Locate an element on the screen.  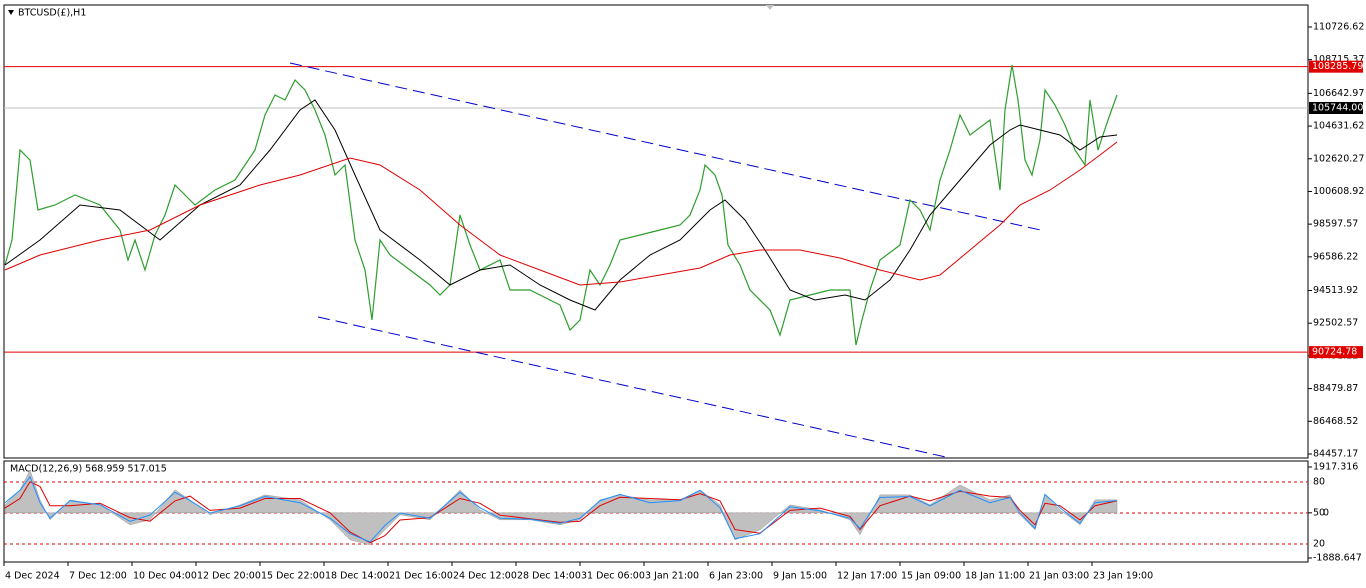
price-label: 108285.79 is located at coordinates (1337, 66).